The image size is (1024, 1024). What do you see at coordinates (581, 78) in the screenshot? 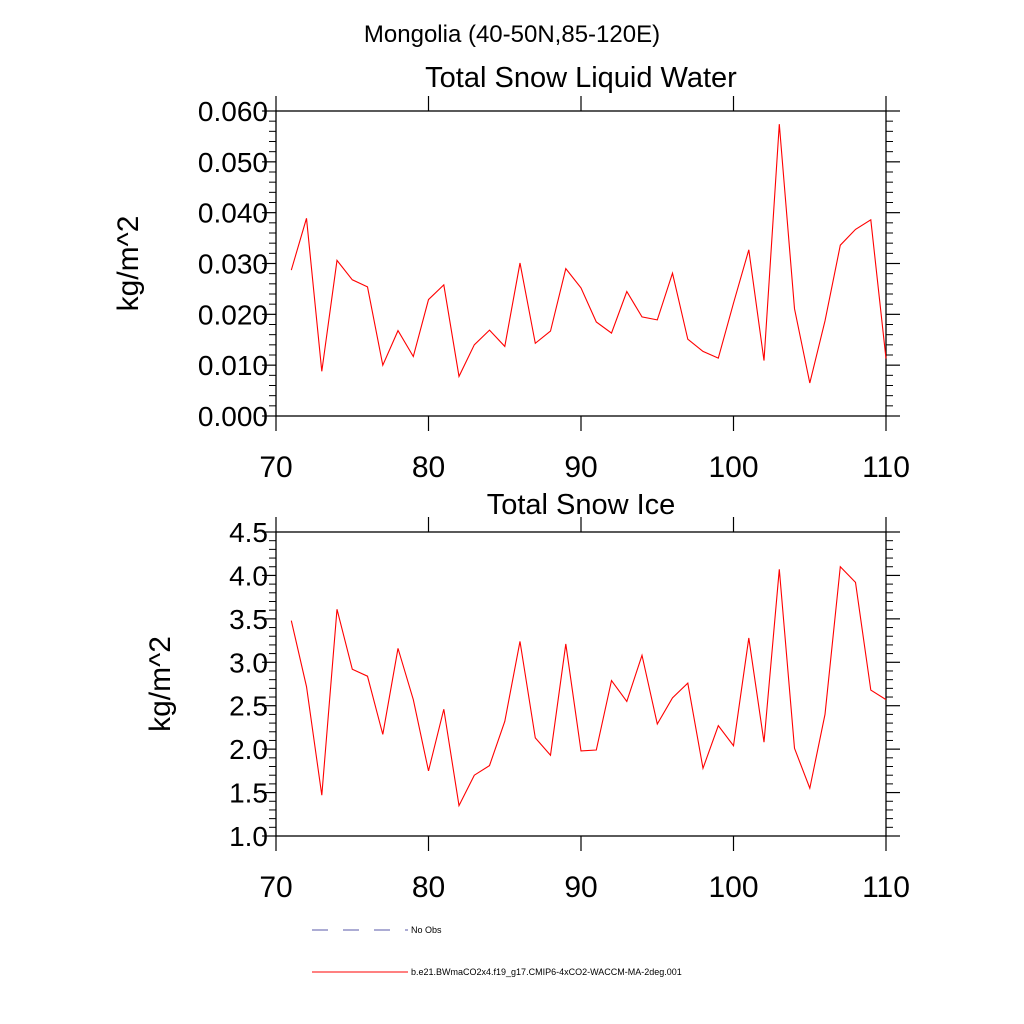
I see `panel-title: Total Snow Liquid Water` at bounding box center [581, 78].